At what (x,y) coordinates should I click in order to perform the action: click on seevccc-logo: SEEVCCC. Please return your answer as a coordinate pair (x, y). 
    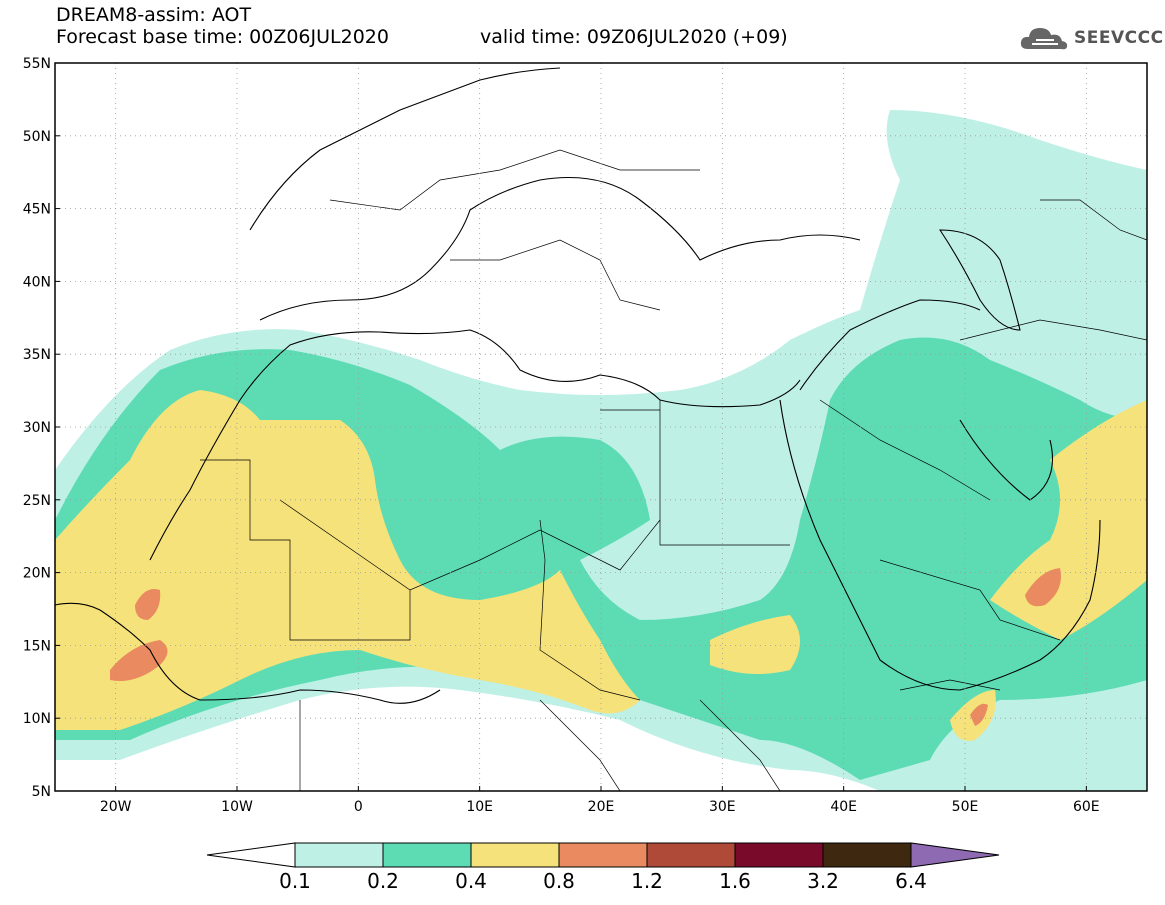
    Looking at the image, I should click on (1091, 38).